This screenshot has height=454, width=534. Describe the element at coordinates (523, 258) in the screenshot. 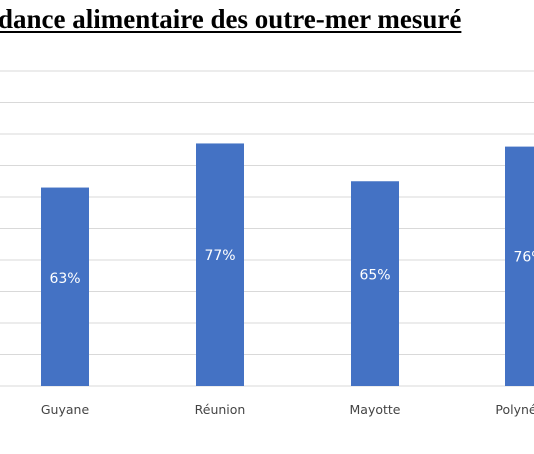

I see `data-label: 76%` at that location.